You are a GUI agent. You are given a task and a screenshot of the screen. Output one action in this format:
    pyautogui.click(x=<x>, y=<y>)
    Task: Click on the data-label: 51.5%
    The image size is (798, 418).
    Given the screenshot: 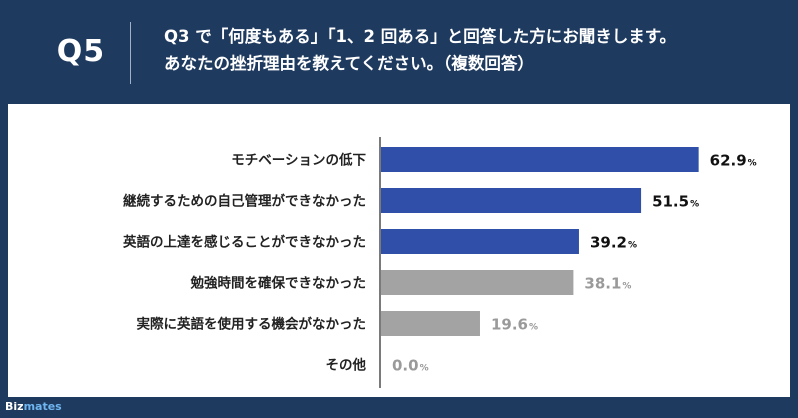 What is the action you would take?
    pyautogui.click(x=675, y=202)
    